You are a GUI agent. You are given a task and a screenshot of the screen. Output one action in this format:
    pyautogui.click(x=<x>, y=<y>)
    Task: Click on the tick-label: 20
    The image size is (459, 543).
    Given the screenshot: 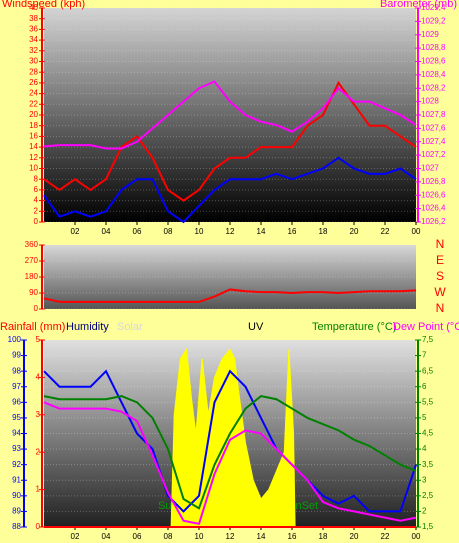 What is the action you would take?
    pyautogui.click(x=33, y=114)
    